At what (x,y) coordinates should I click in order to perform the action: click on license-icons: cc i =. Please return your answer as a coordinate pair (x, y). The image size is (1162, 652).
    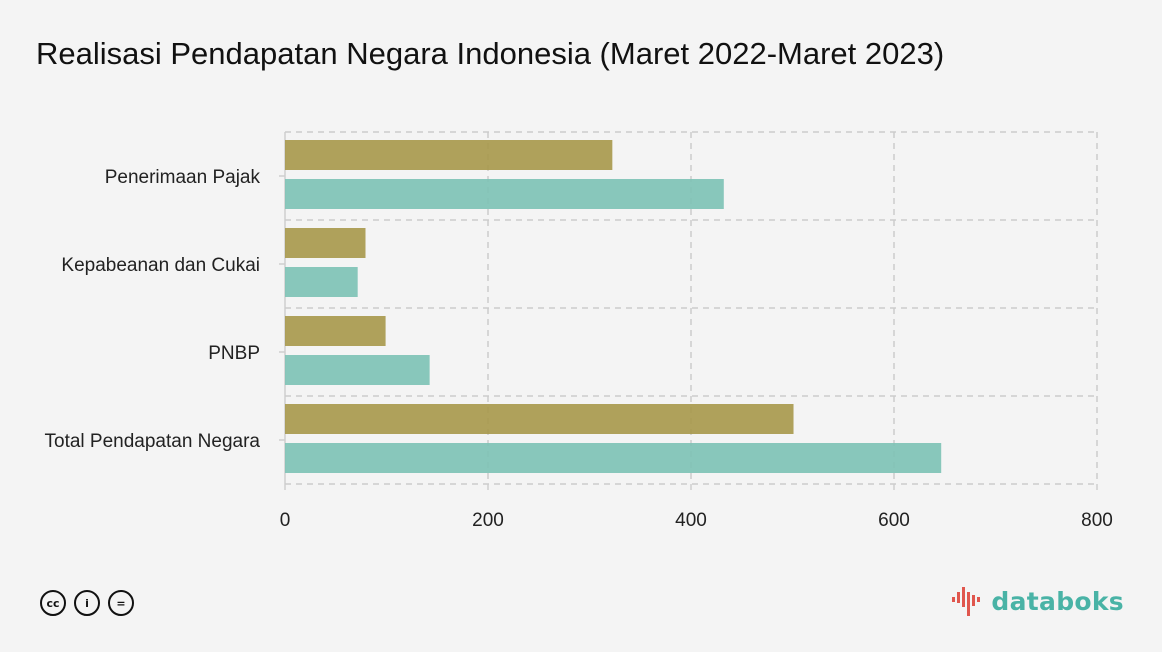
    Looking at the image, I should click on (87, 603).